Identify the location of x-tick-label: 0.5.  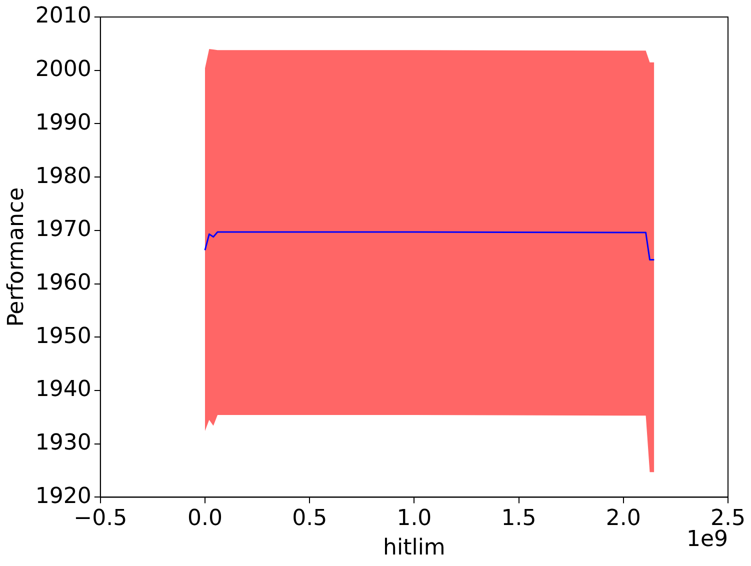
(310, 519).